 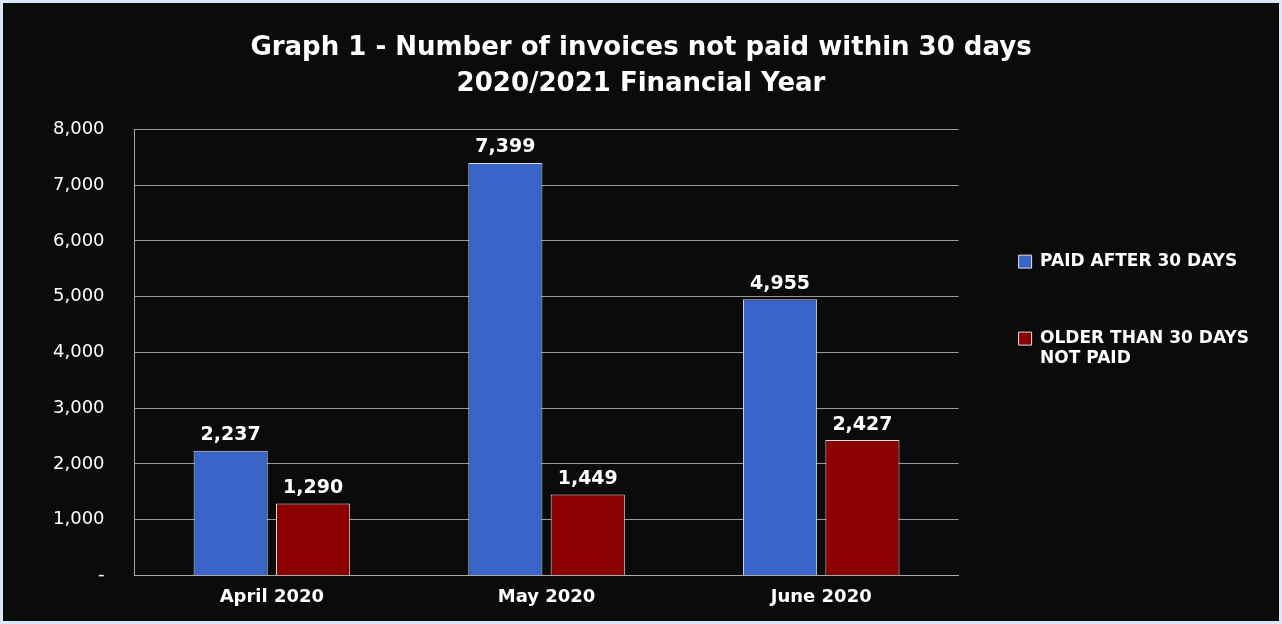 I want to click on y-tick-label: 5,000, so click(x=79, y=295).